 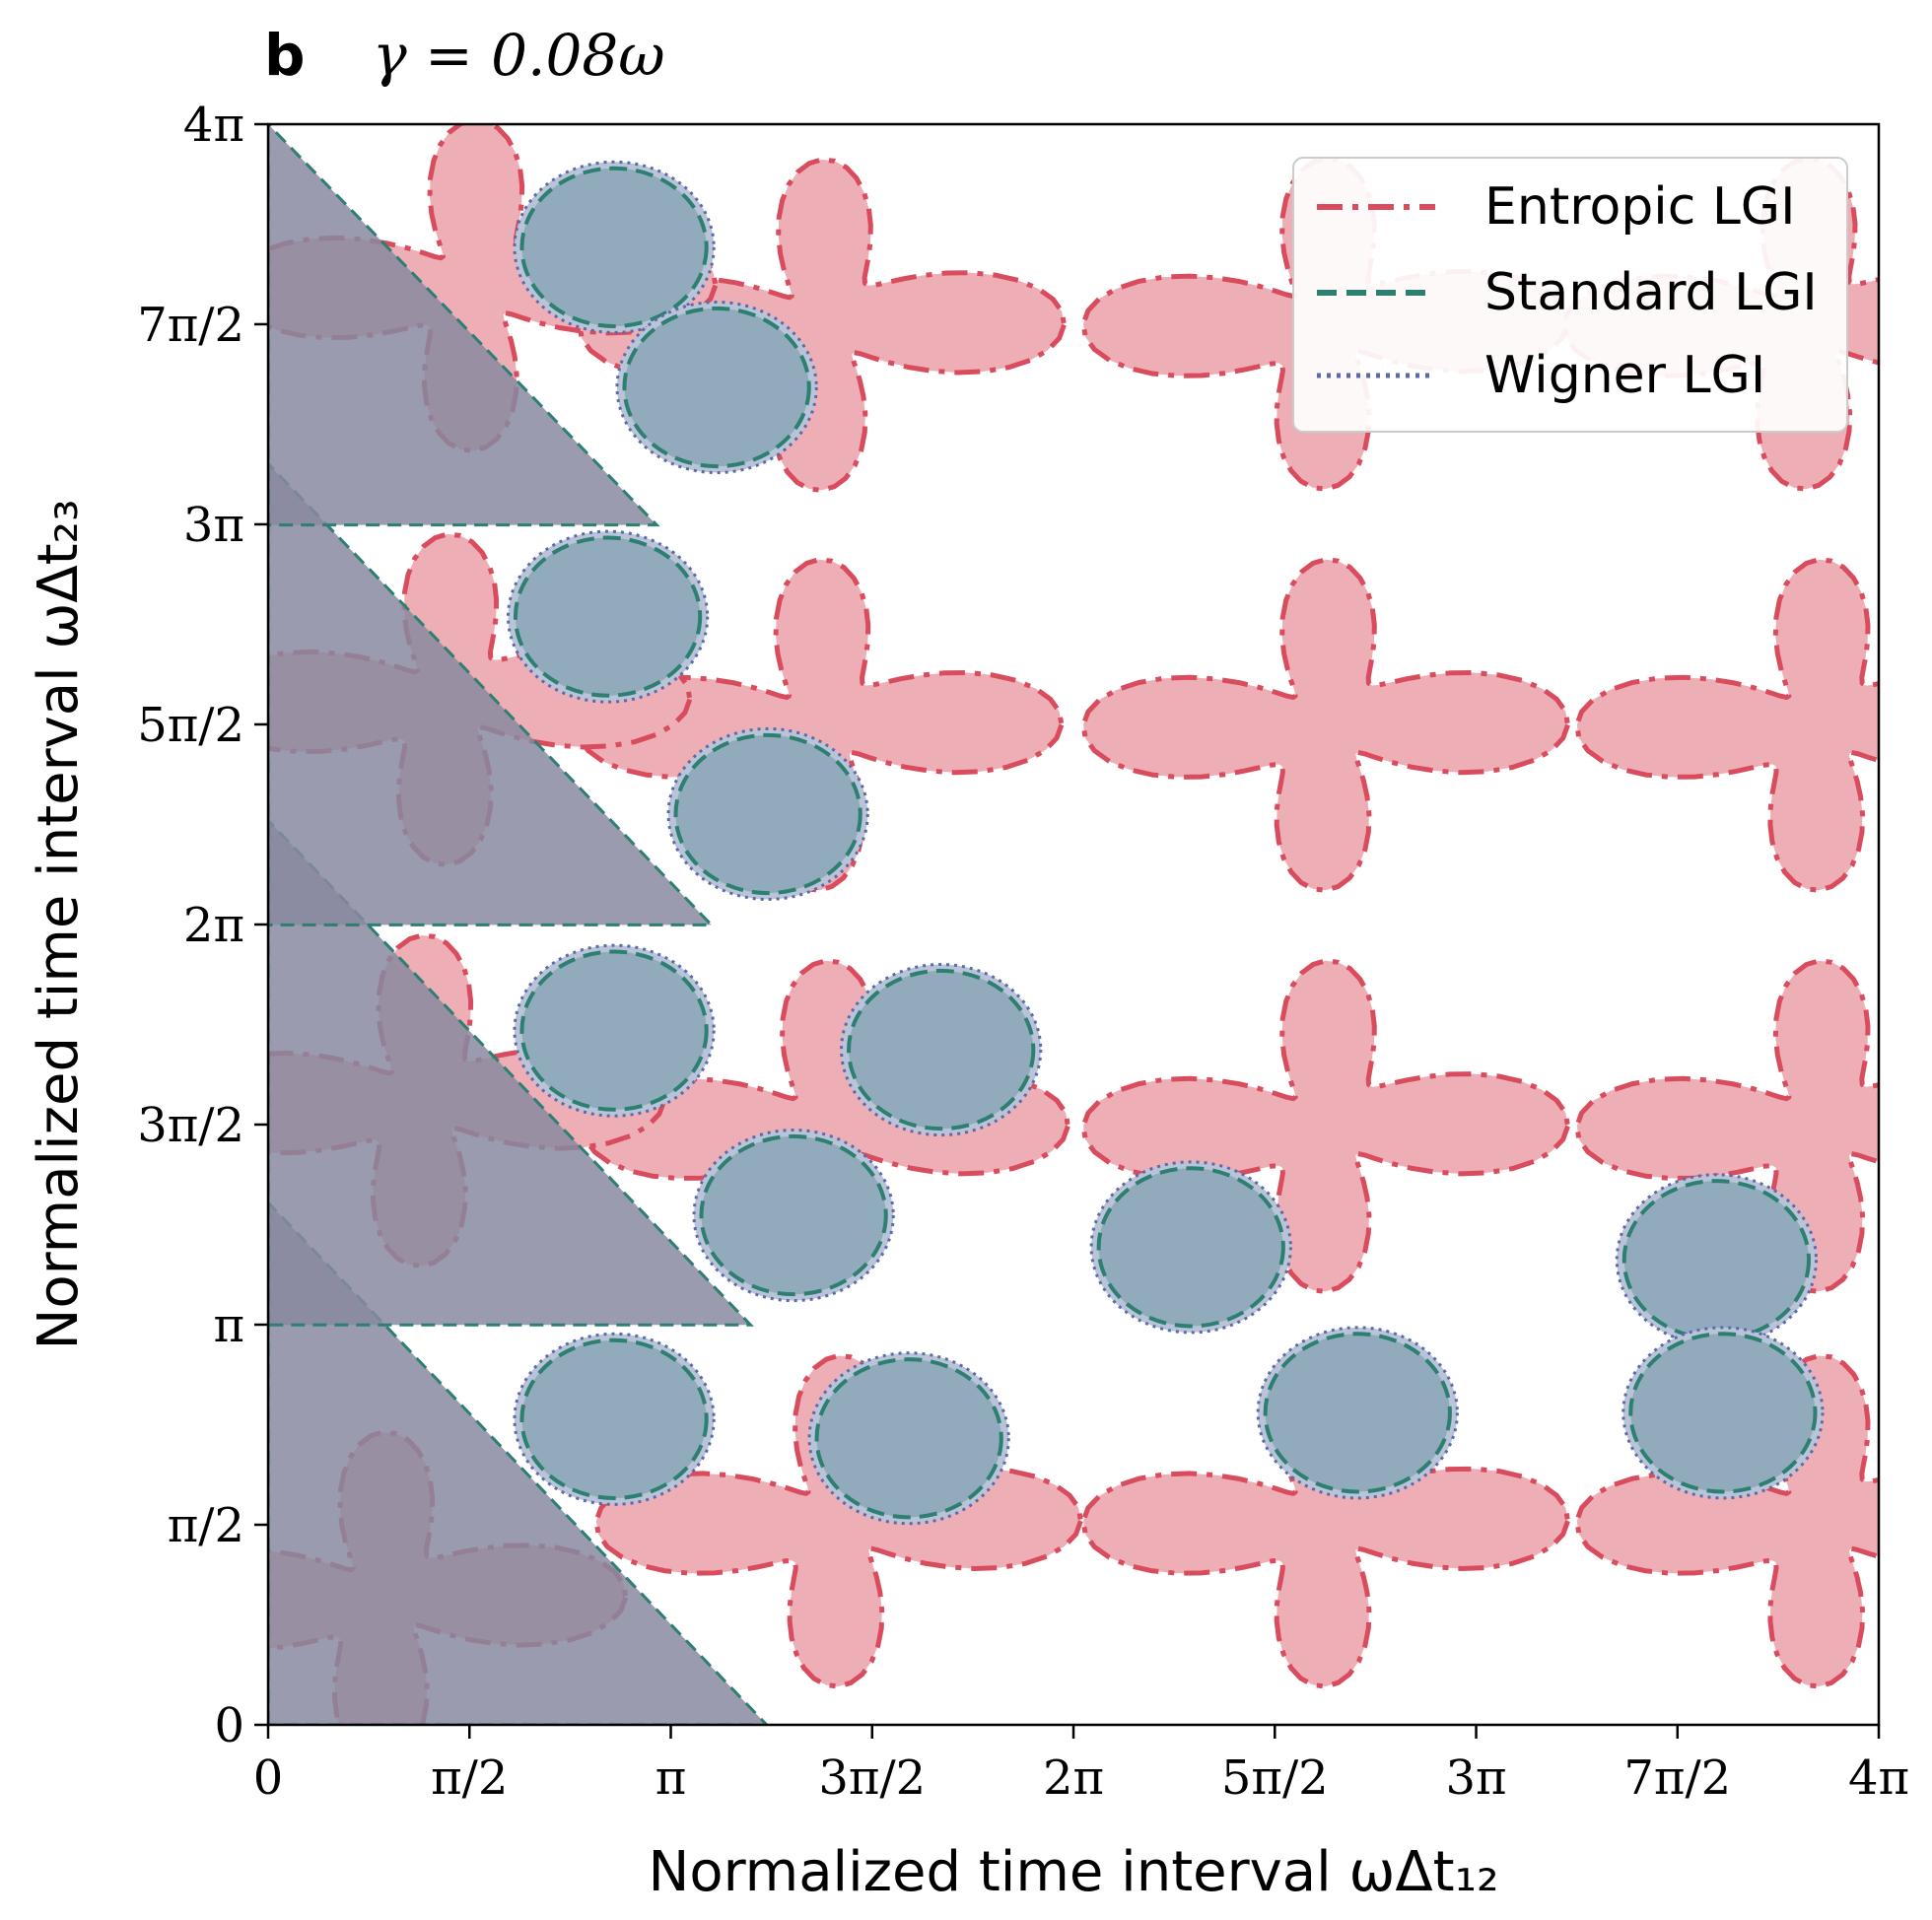 What do you see at coordinates (229, 1725) in the screenshot?
I see `y-tick-label-0: 0` at bounding box center [229, 1725].